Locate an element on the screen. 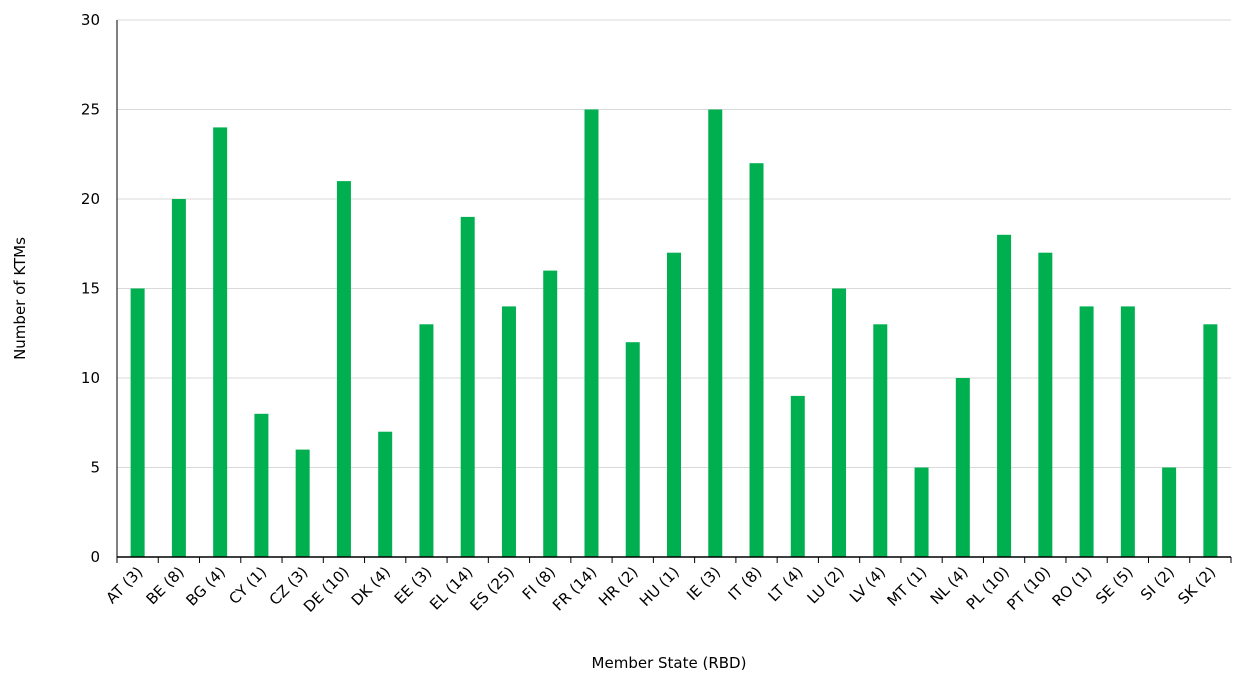 This screenshot has height=679, width=1241. x-tick-label: LT (4) is located at coordinates (786, 584).